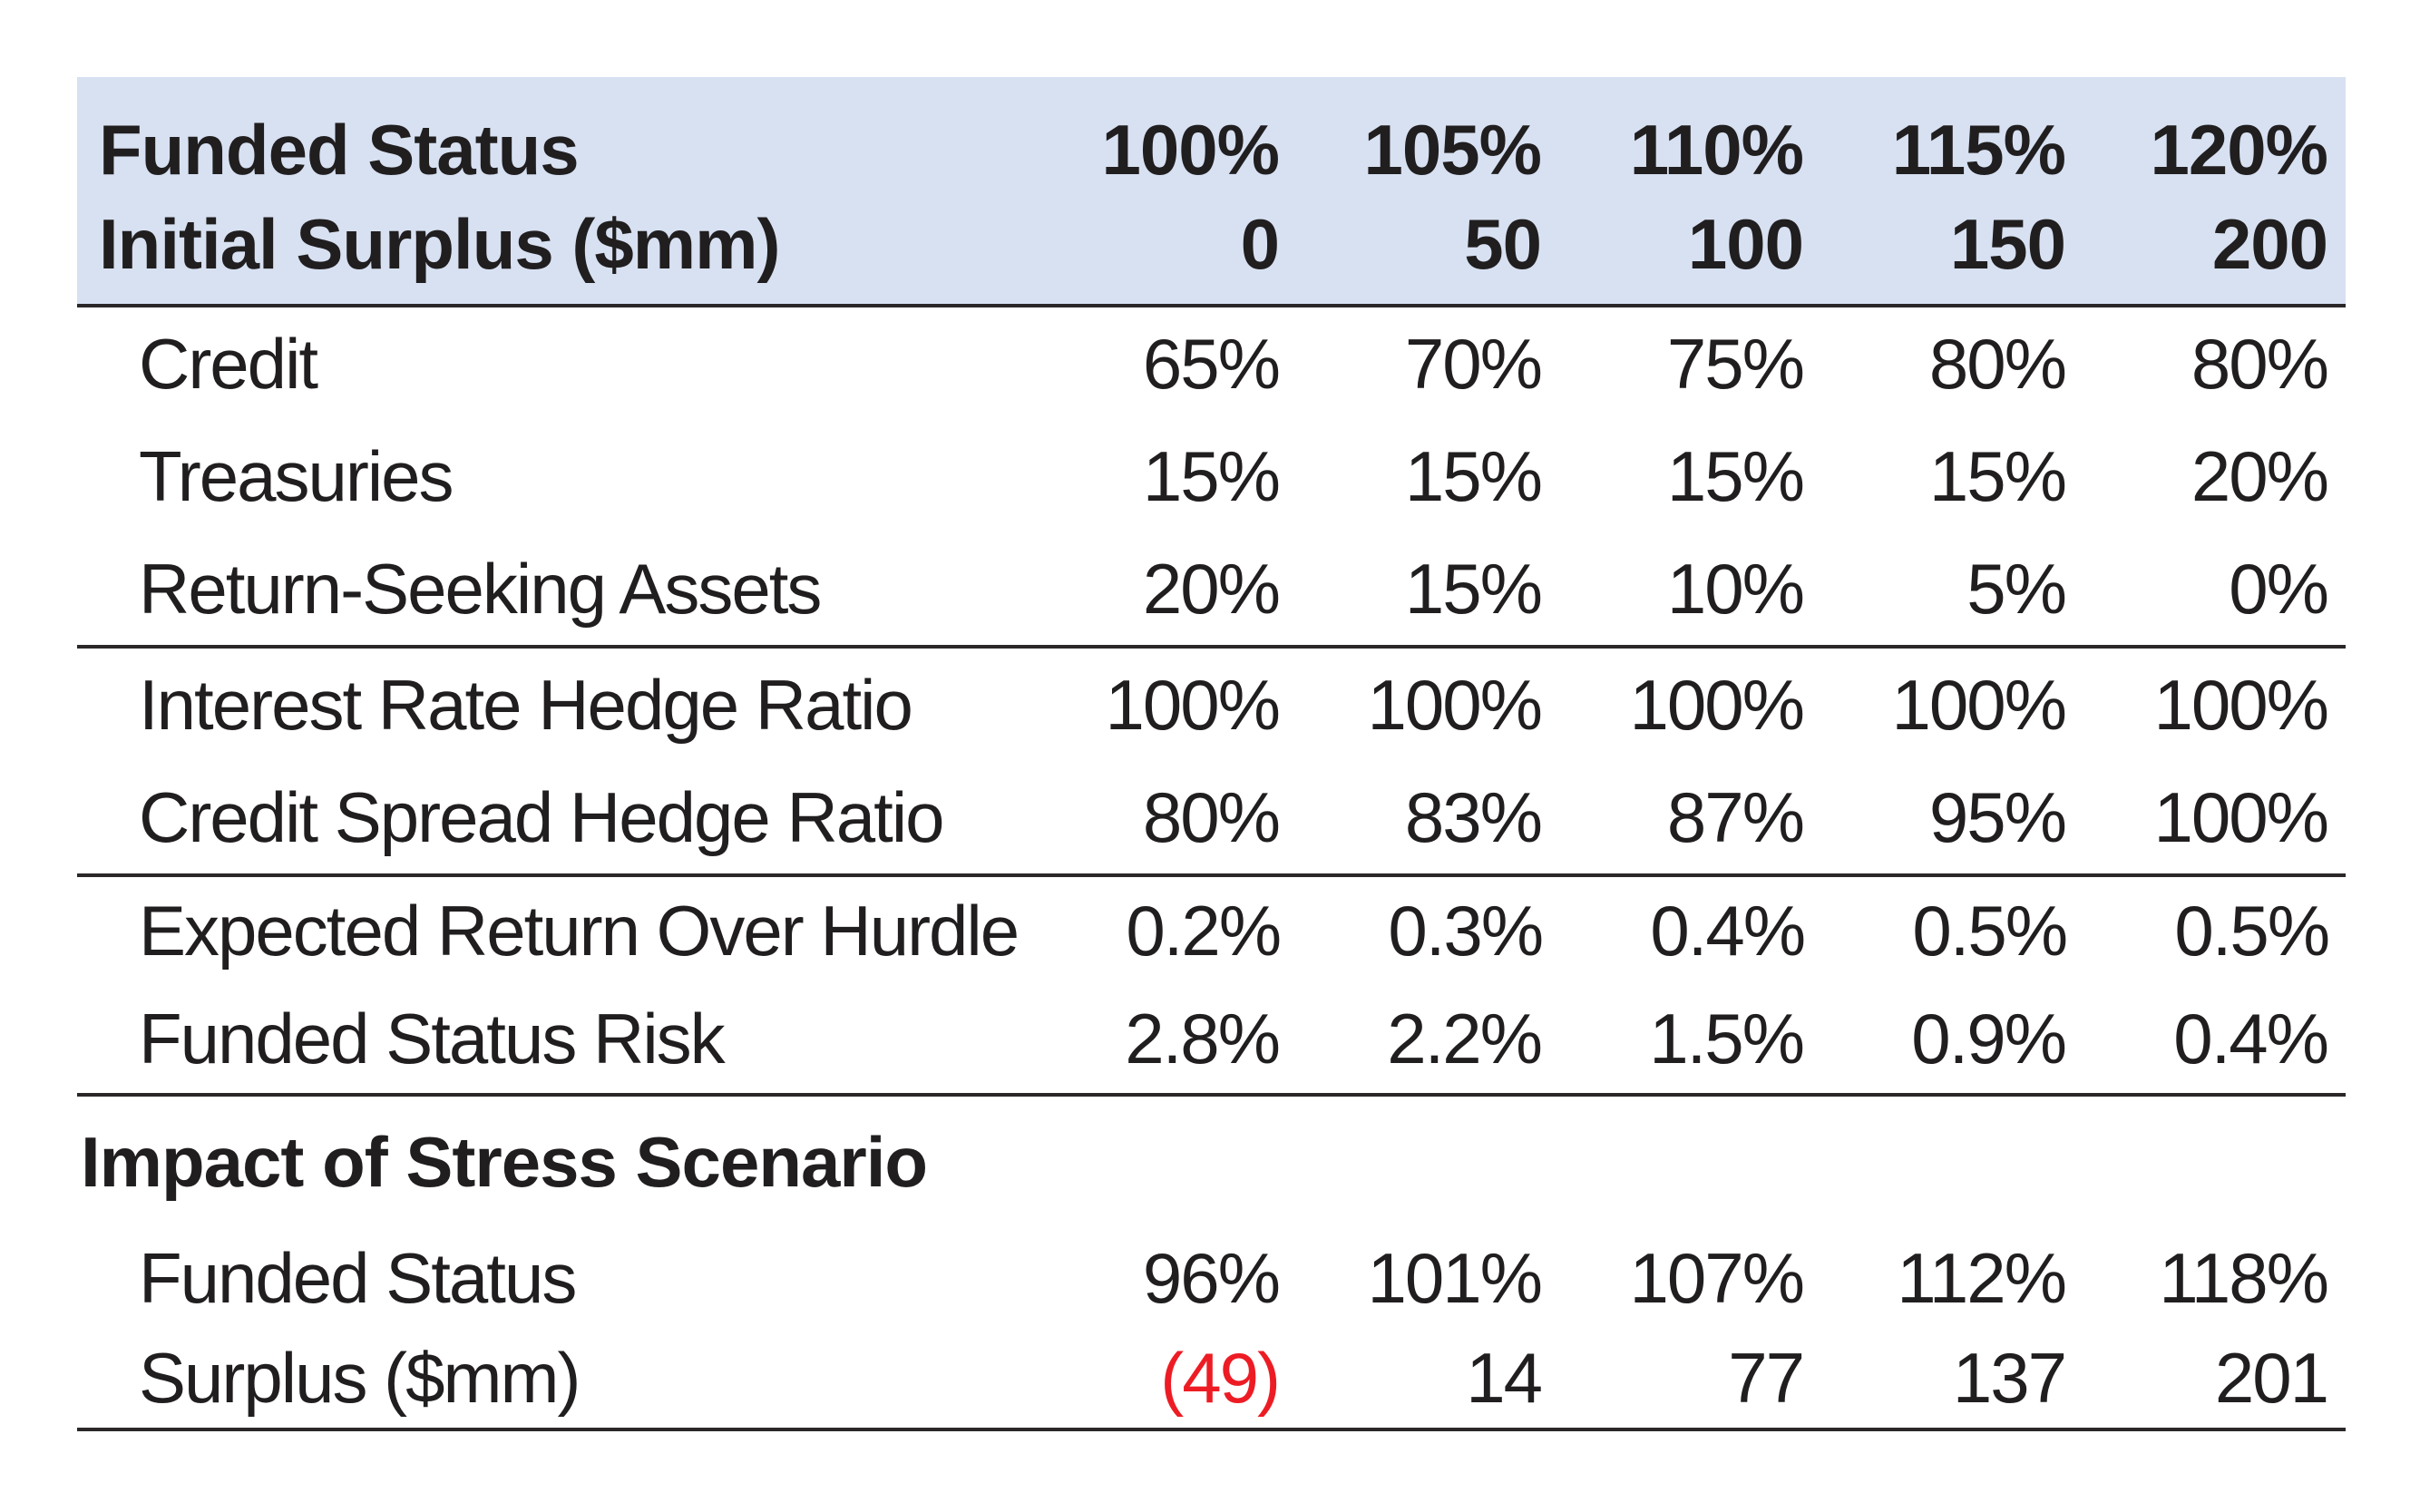 The width and height of the screenshot is (2420, 1512). I want to click on table-row: Funded Status Risk 2.8% 2.2% 1.5% 0.9% 0.4%, so click(1211, 1039).